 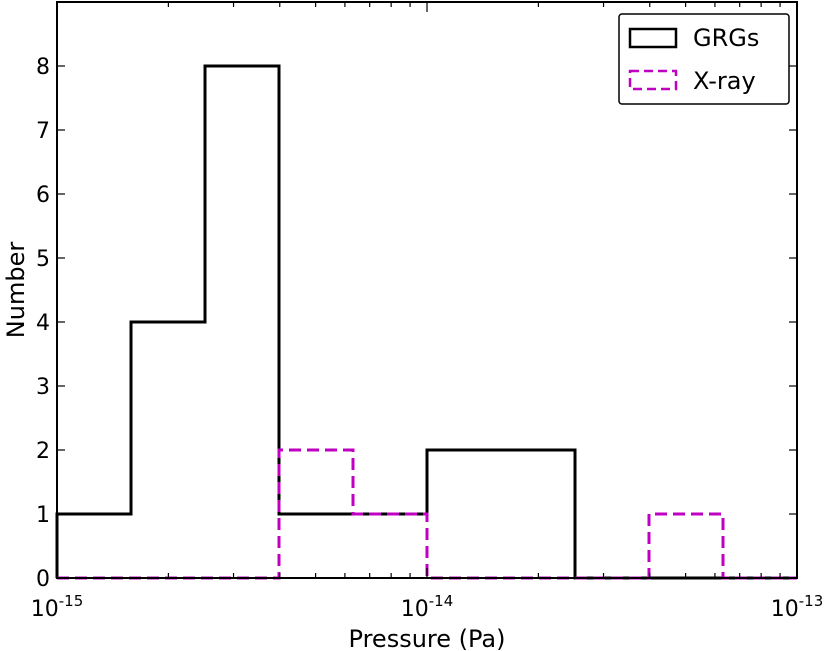 What do you see at coordinates (724, 81) in the screenshot?
I see `legend-label-xray: X-ray` at bounding box center [724, 81].